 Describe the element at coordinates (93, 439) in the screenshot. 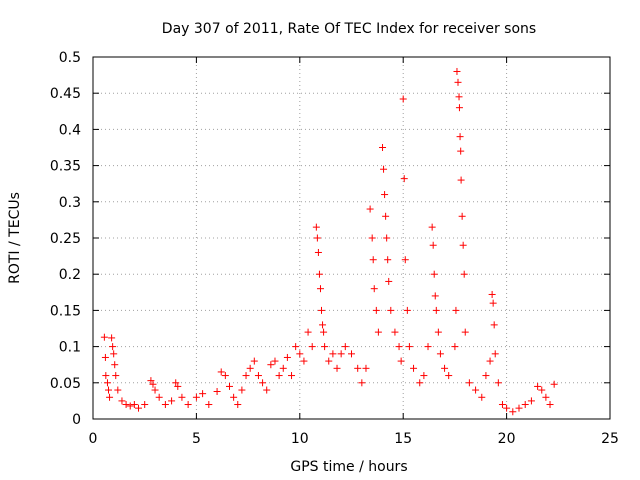

I see `x-tick-label: 0` at that location.